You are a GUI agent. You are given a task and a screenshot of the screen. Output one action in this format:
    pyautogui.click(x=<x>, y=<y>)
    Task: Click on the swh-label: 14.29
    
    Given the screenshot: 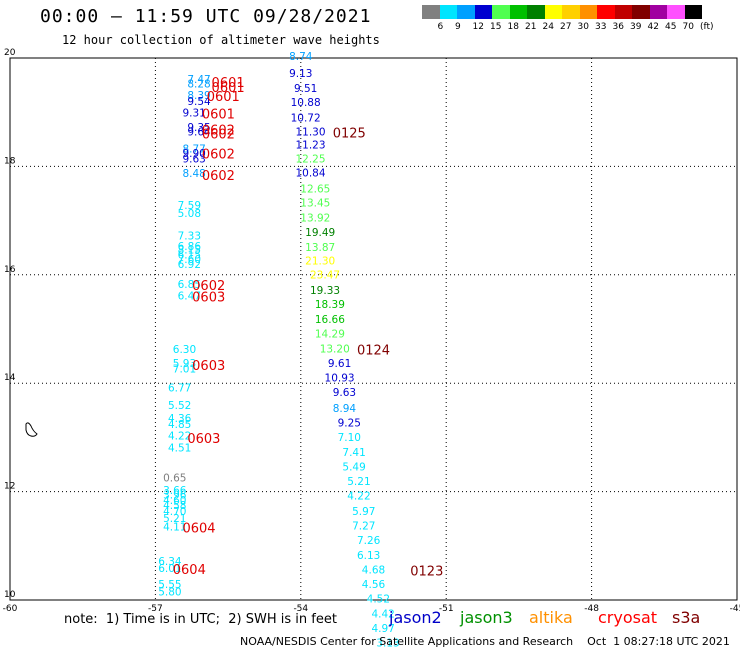 What is the action you would take?
    pyautogui.click(x=330, y=335)
    